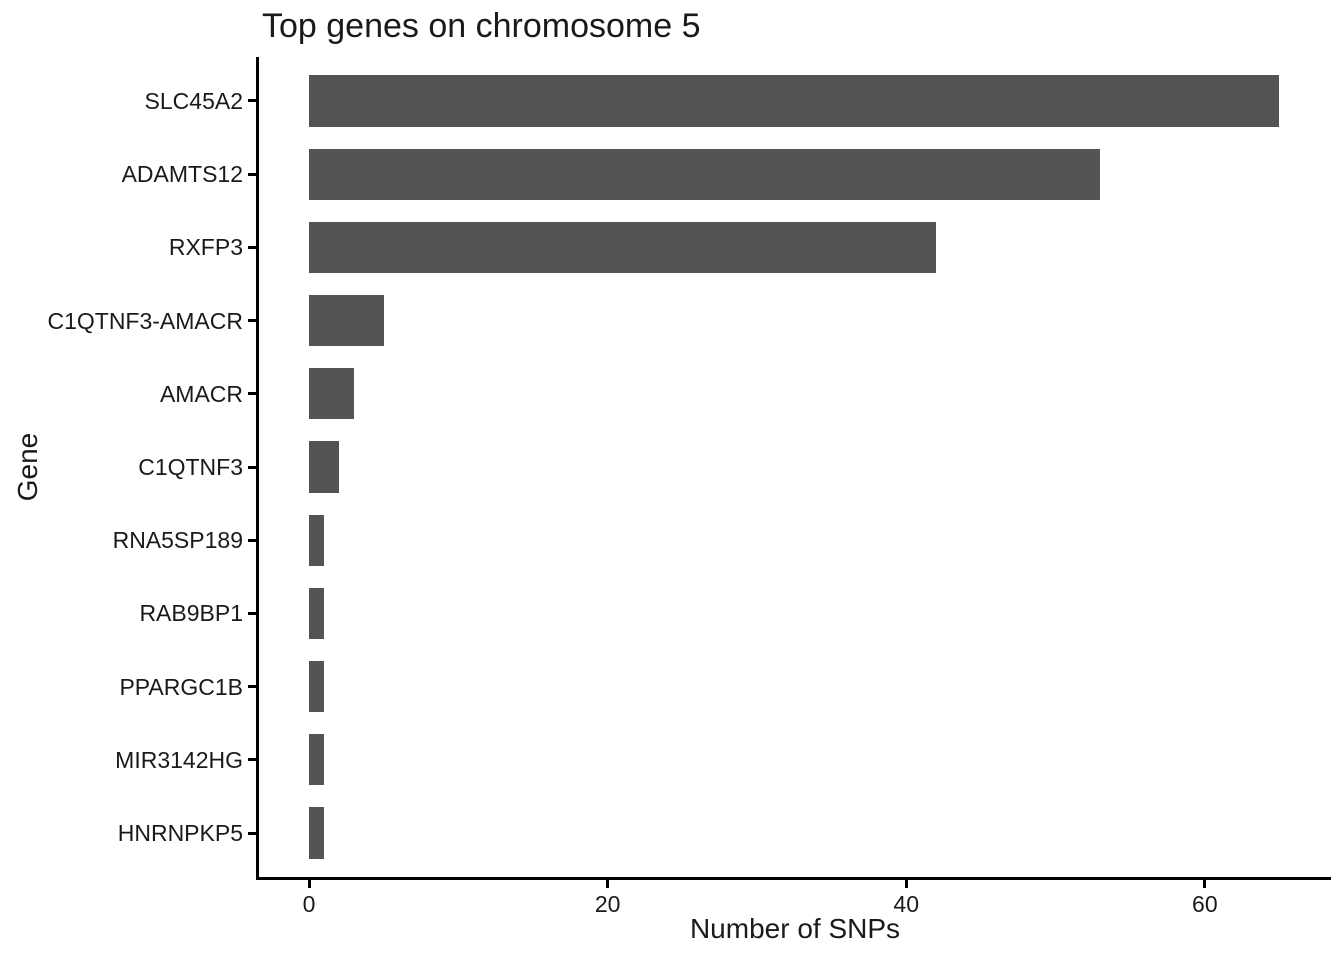  Describe the element at coordinates (193, 100) in the screenshot. I see `y-tick-label: SLC45A2` at that location.